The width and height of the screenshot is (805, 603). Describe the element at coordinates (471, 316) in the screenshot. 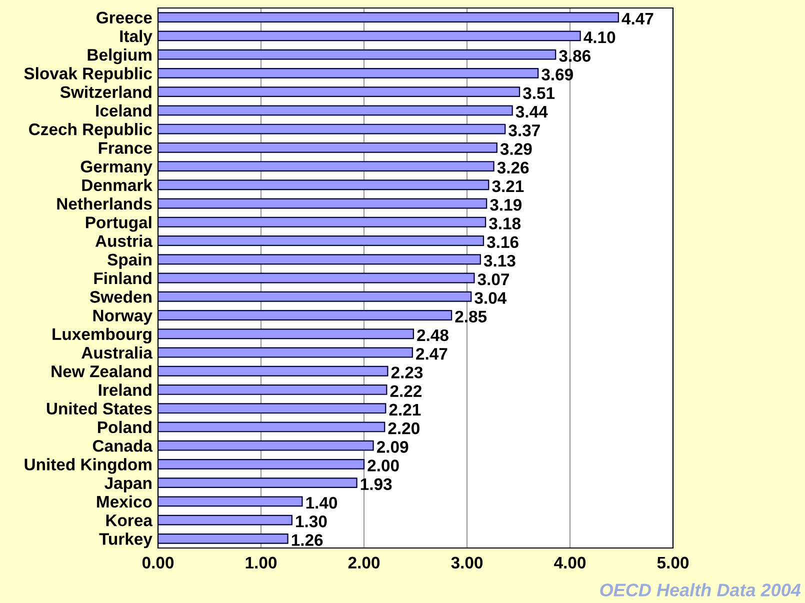

I see `data-label: 2.85` at that location.